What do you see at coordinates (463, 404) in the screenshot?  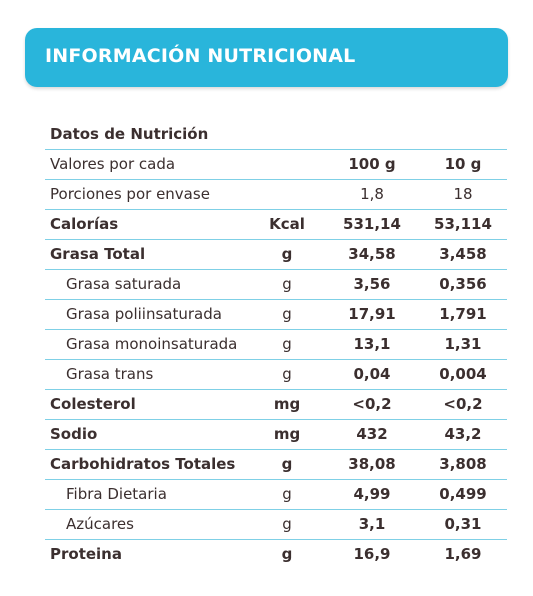 I see `row-value-10g: <0,2` at bounding box center [463, 404].